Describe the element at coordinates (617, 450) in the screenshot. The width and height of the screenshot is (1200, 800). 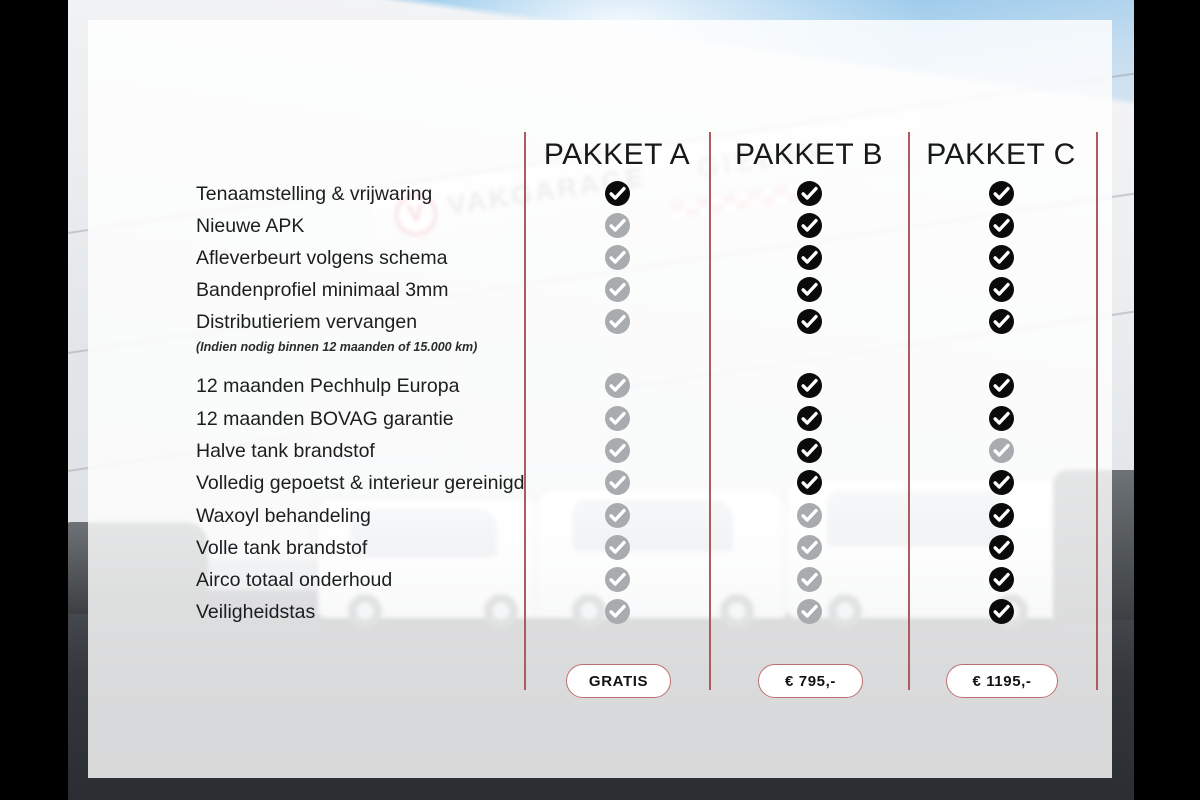
I see `check-excluded-r2-3-c1` at that location.